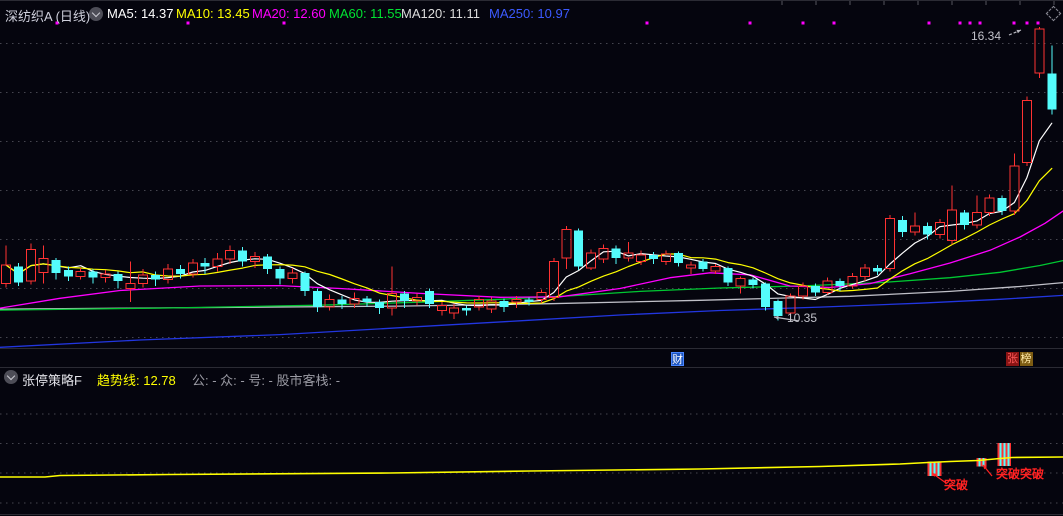 This screenshot has height=516, width=1063. What do you see at coordinates (677, 359) in the screenshot?
I see `news-badge-cai: 财` at bounding box center [677, 359].